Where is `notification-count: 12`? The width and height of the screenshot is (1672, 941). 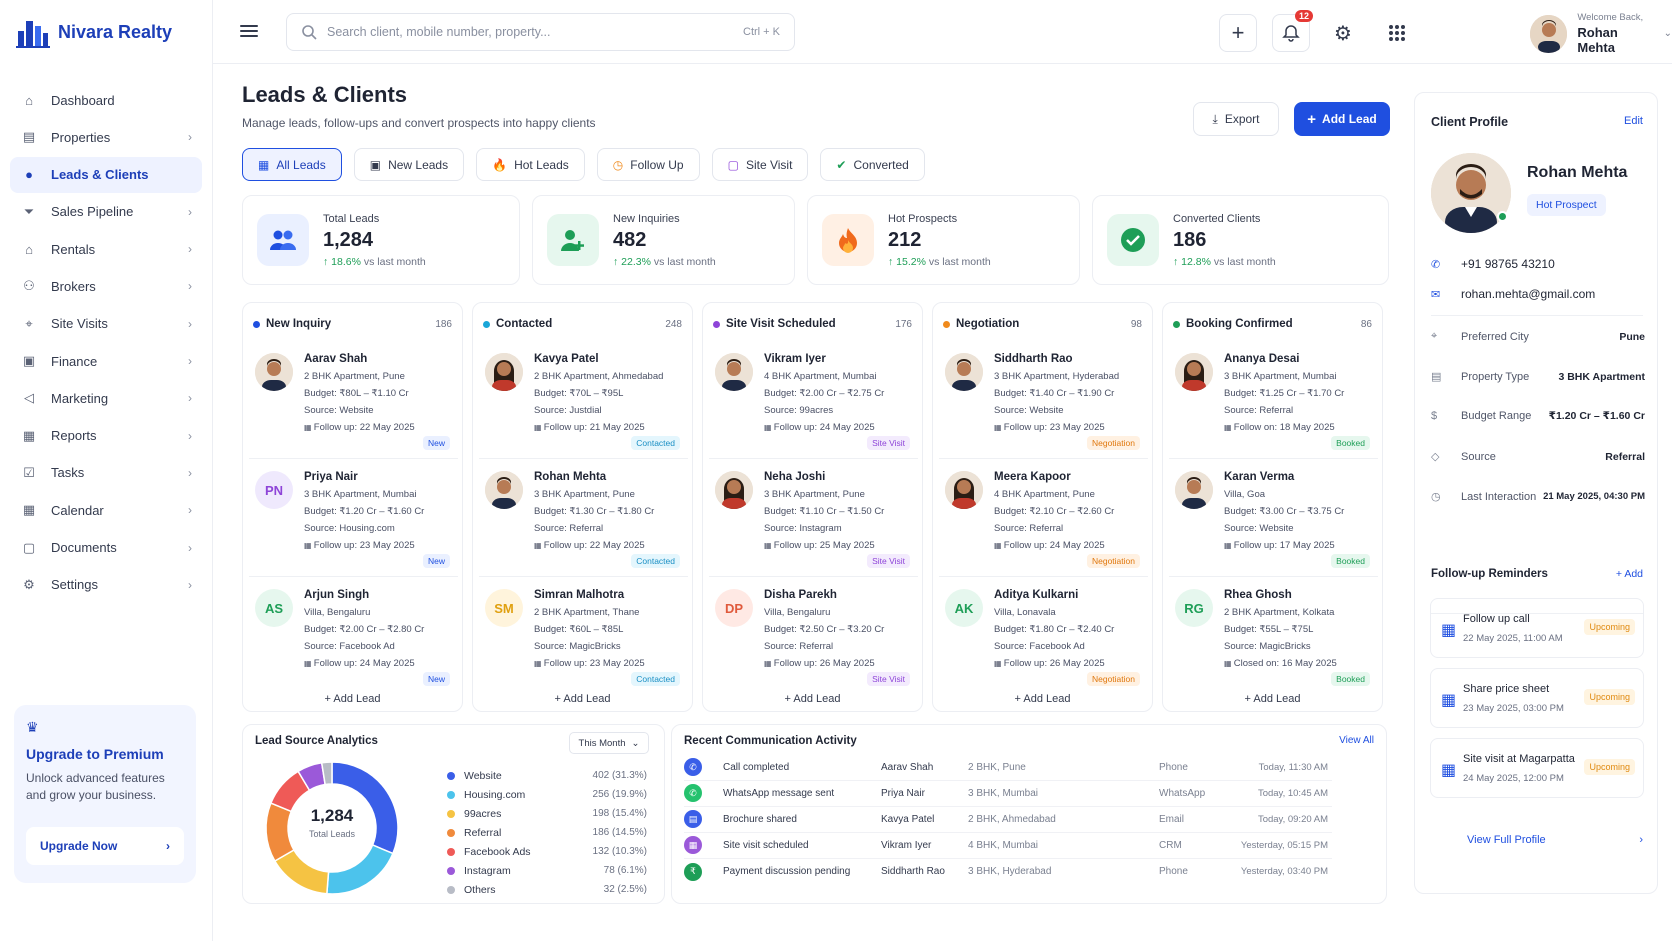 notification-count: 12 is located at coordinates (1303, 16).